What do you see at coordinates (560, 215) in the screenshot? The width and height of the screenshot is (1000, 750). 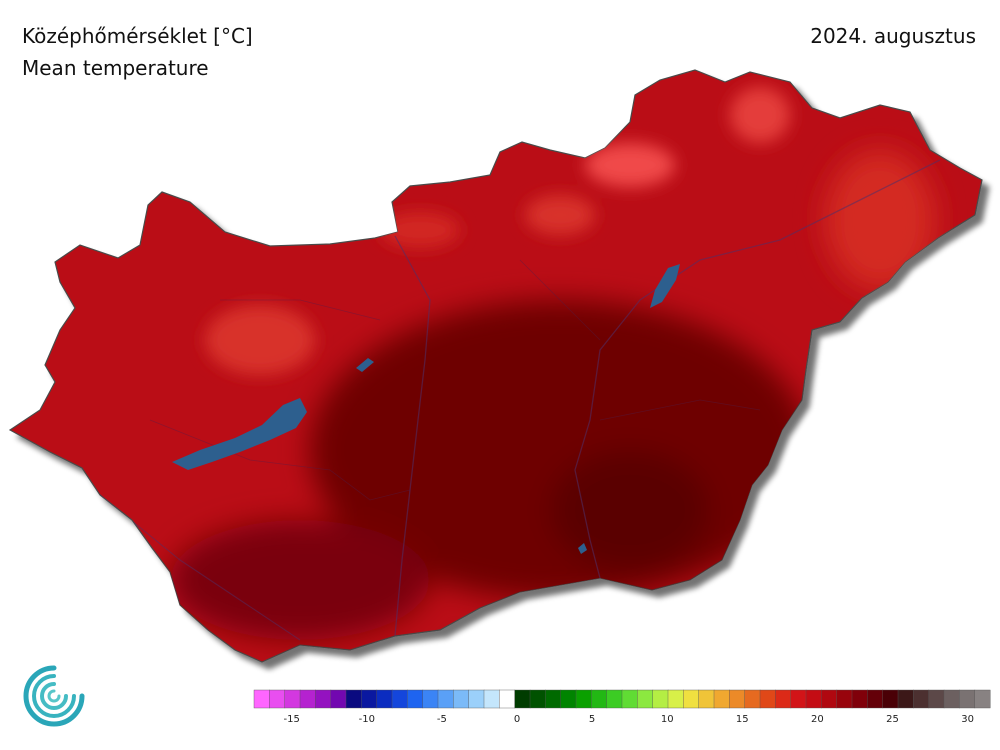 I see `cool-zone-borzsony` at bounding box center [560, 215].